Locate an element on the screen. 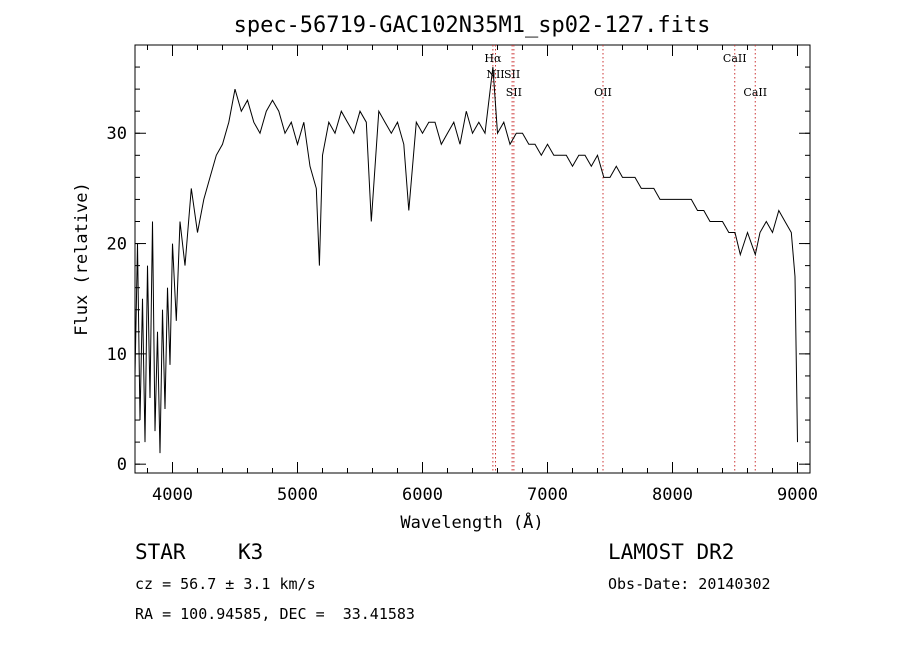 Image resolution: width=900 pixels, height=650 pixels. emission-line-label: OII is located at coordinates (603, 92).